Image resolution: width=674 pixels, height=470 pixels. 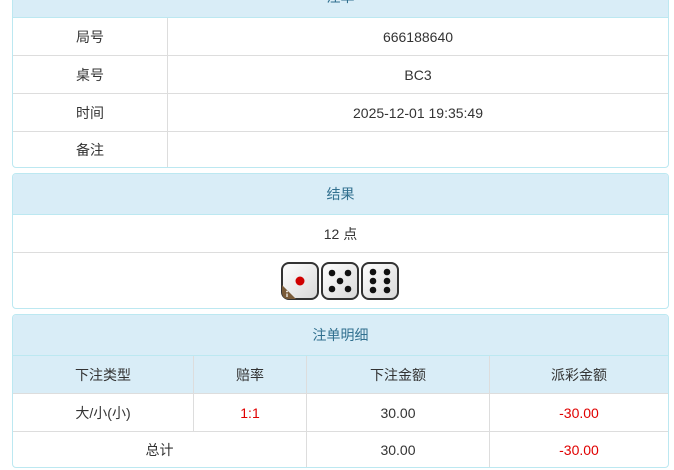 I want to click on total-bet: 30.00, so click(x=398, y=449).